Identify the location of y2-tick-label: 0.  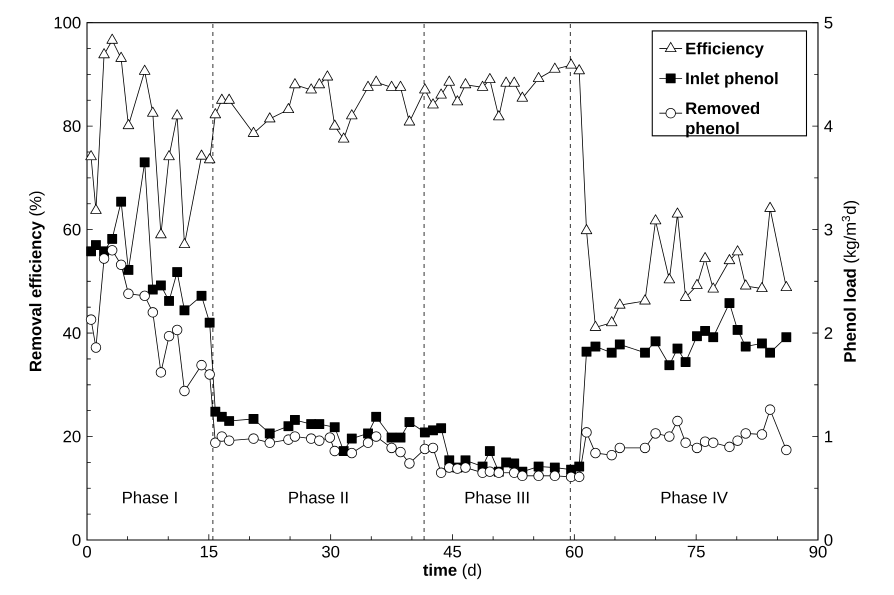
(828, 540).